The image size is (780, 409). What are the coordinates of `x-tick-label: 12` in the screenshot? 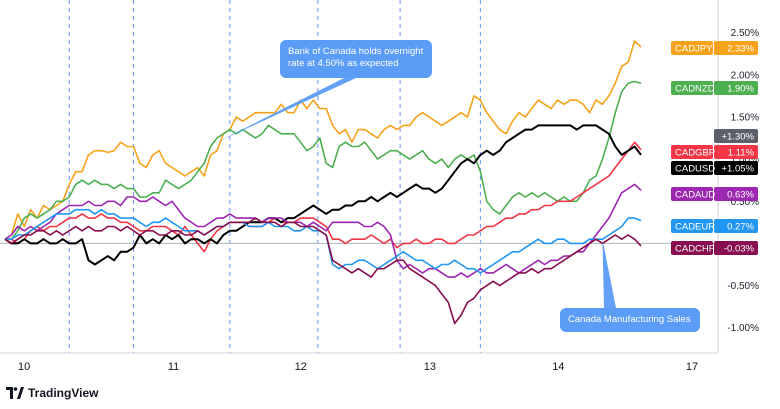 It's located at (301, 367).